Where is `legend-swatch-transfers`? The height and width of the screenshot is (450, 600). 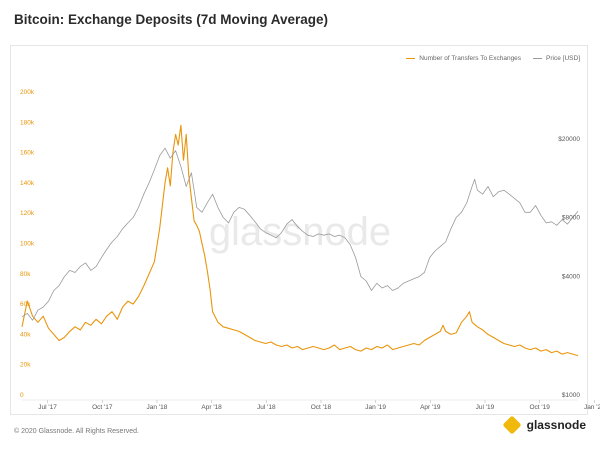 legend-swatch-transfers is located at coordinates (411, 58).